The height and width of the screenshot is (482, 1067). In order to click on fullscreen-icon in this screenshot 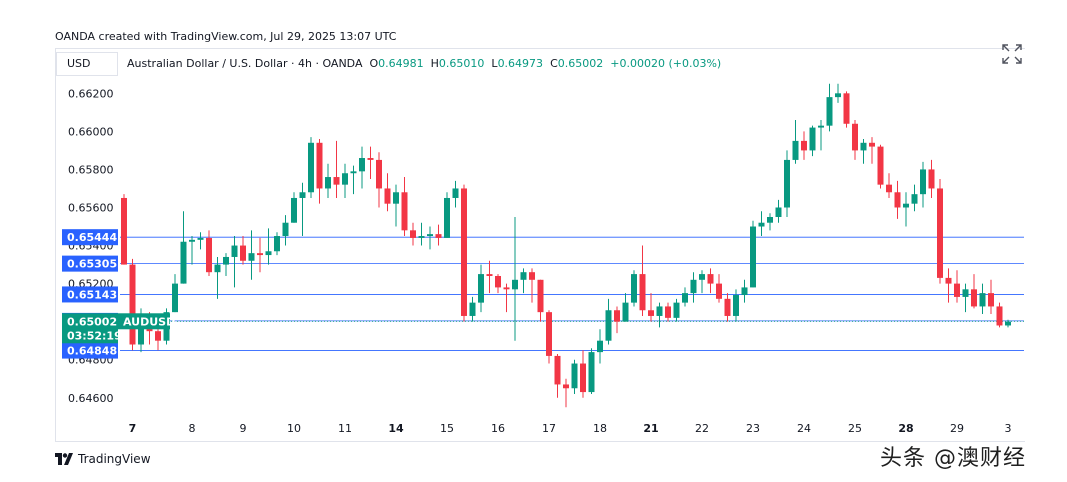, I will do `click(1012, 54)`.